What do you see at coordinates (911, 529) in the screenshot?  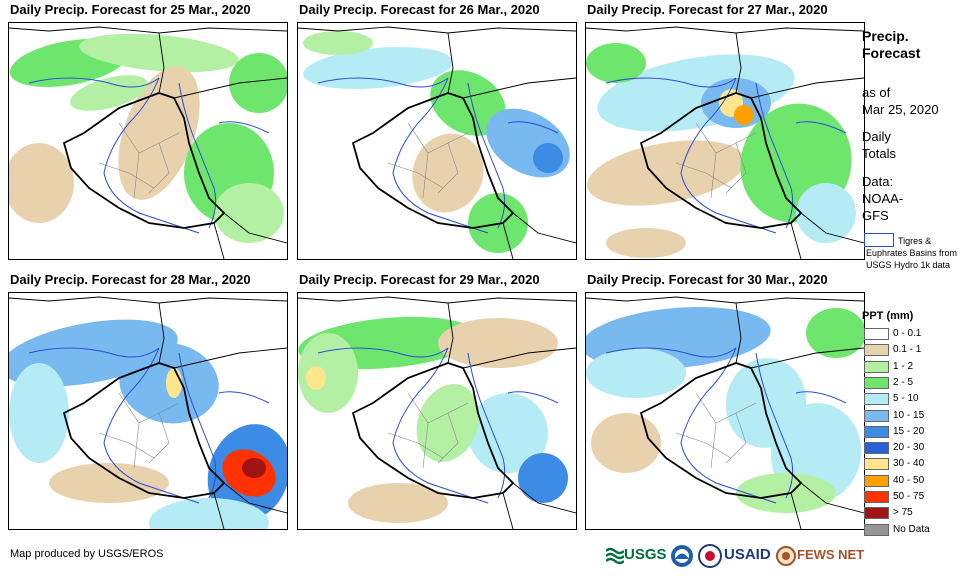 I see `legend-label: No Data` at bounding box center [911, 529].